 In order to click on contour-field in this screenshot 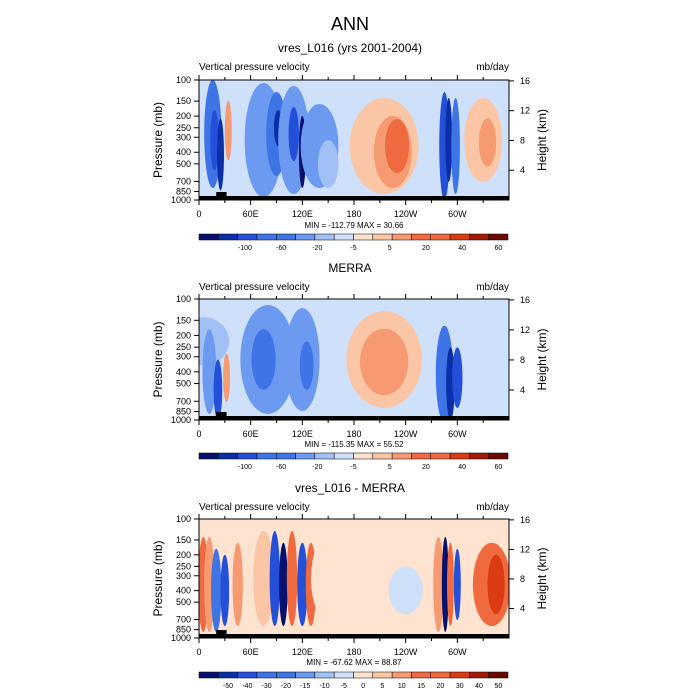, I will do `click(354, 578)`.